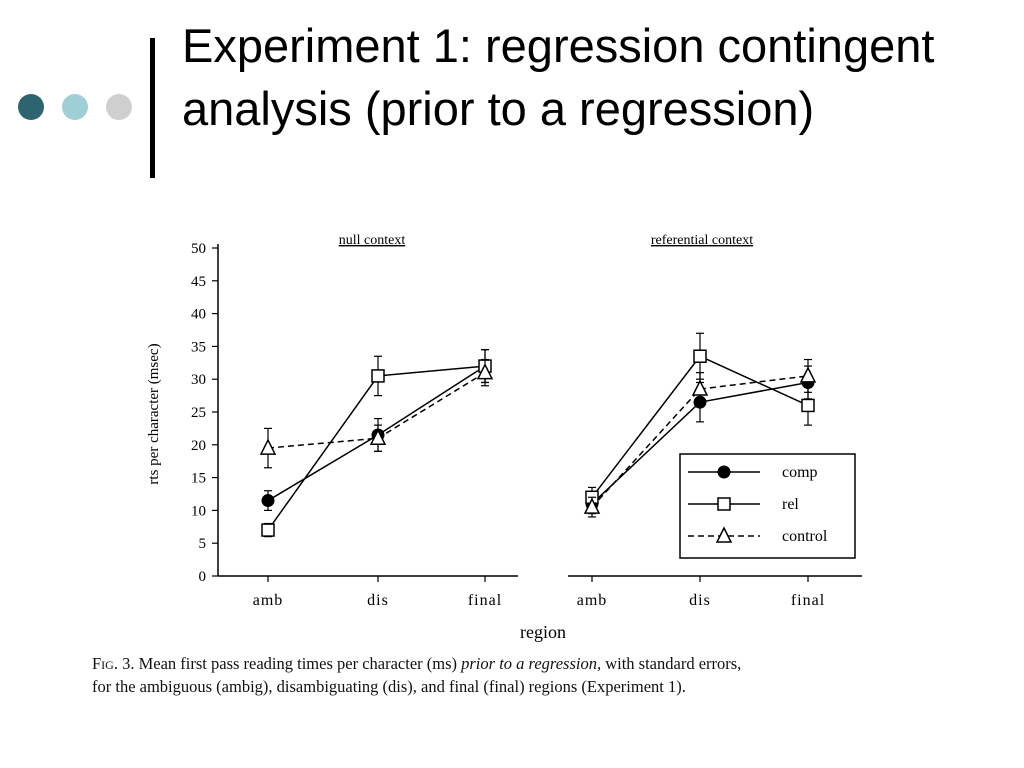 This screenshot has width=1024, height=768. What do you see at coordinates (724, 472) in the screenshot?
I see `legend-marker-comp` at bounding box center [724, 472].